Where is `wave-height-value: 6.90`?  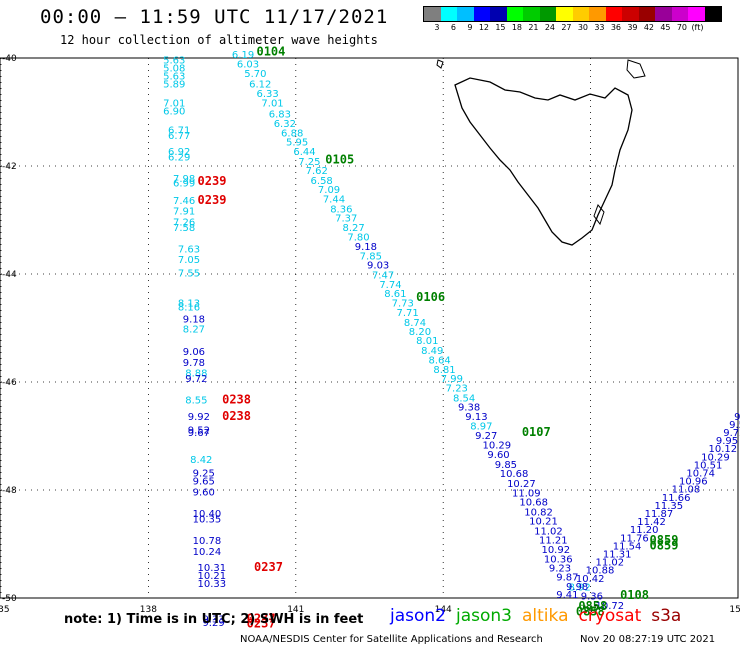 wave-height-value: 6.90 is located at coordinates (174, 112).